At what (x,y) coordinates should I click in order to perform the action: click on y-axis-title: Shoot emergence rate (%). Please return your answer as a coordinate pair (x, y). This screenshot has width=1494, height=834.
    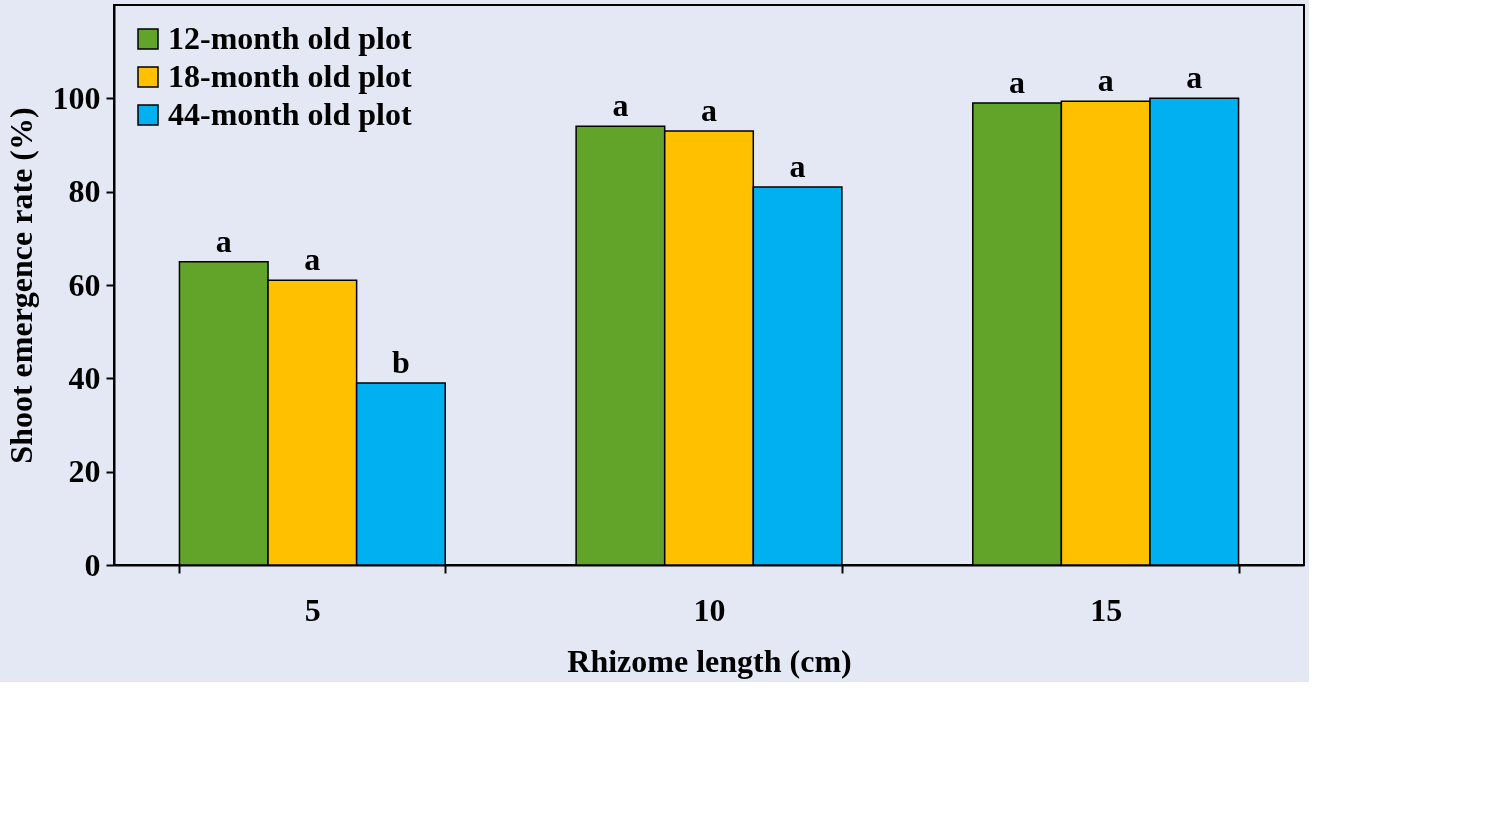
    Looking at the image, I should click on (20, 285).